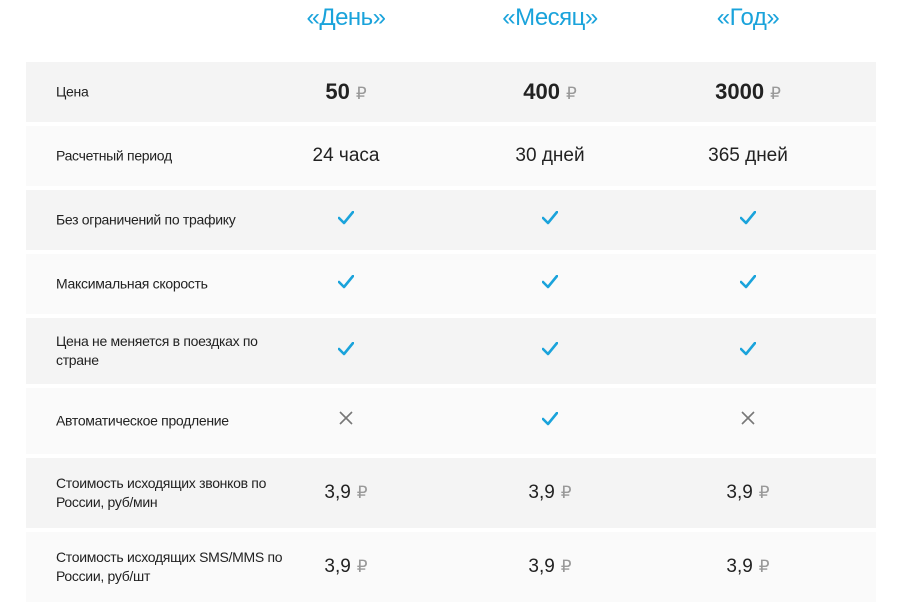 Image resolution: width=898 pixels, height=611 pixels. I want to click on row-label: Автоматическое продление, so click(142, 420).